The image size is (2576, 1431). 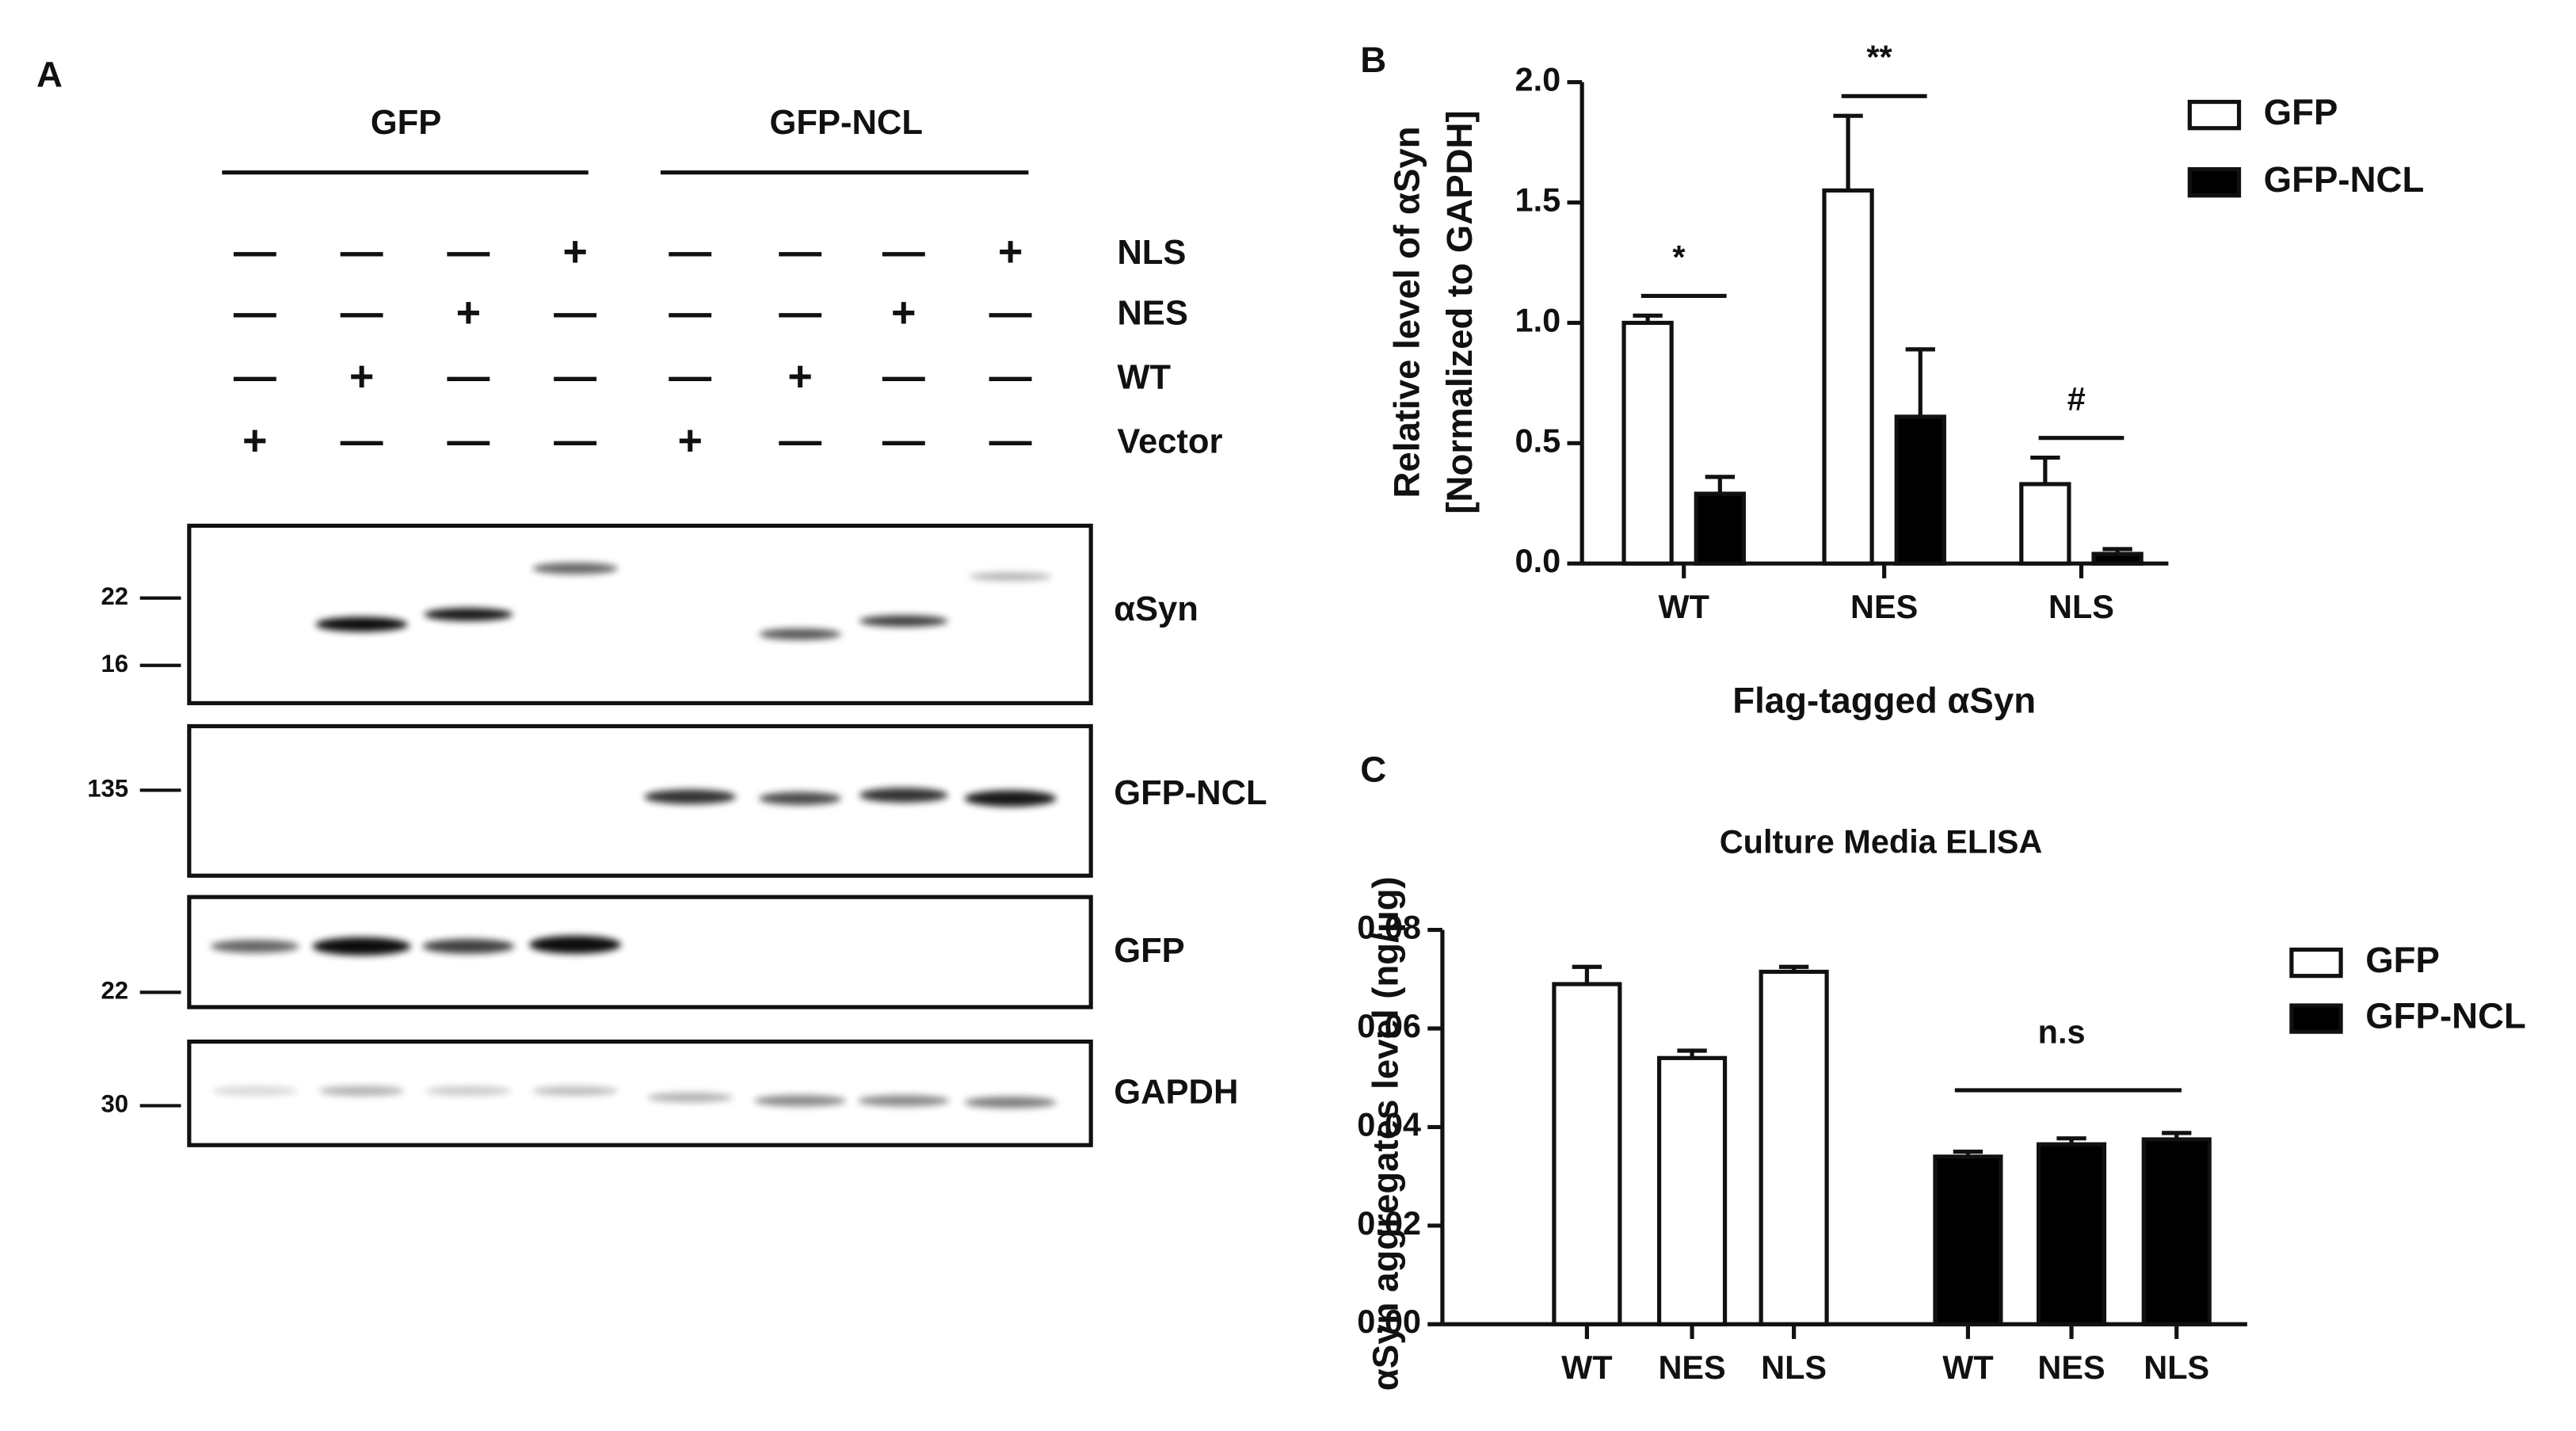 I want to click on blot-label: GAPDH, so click(x=1176, y=1092).